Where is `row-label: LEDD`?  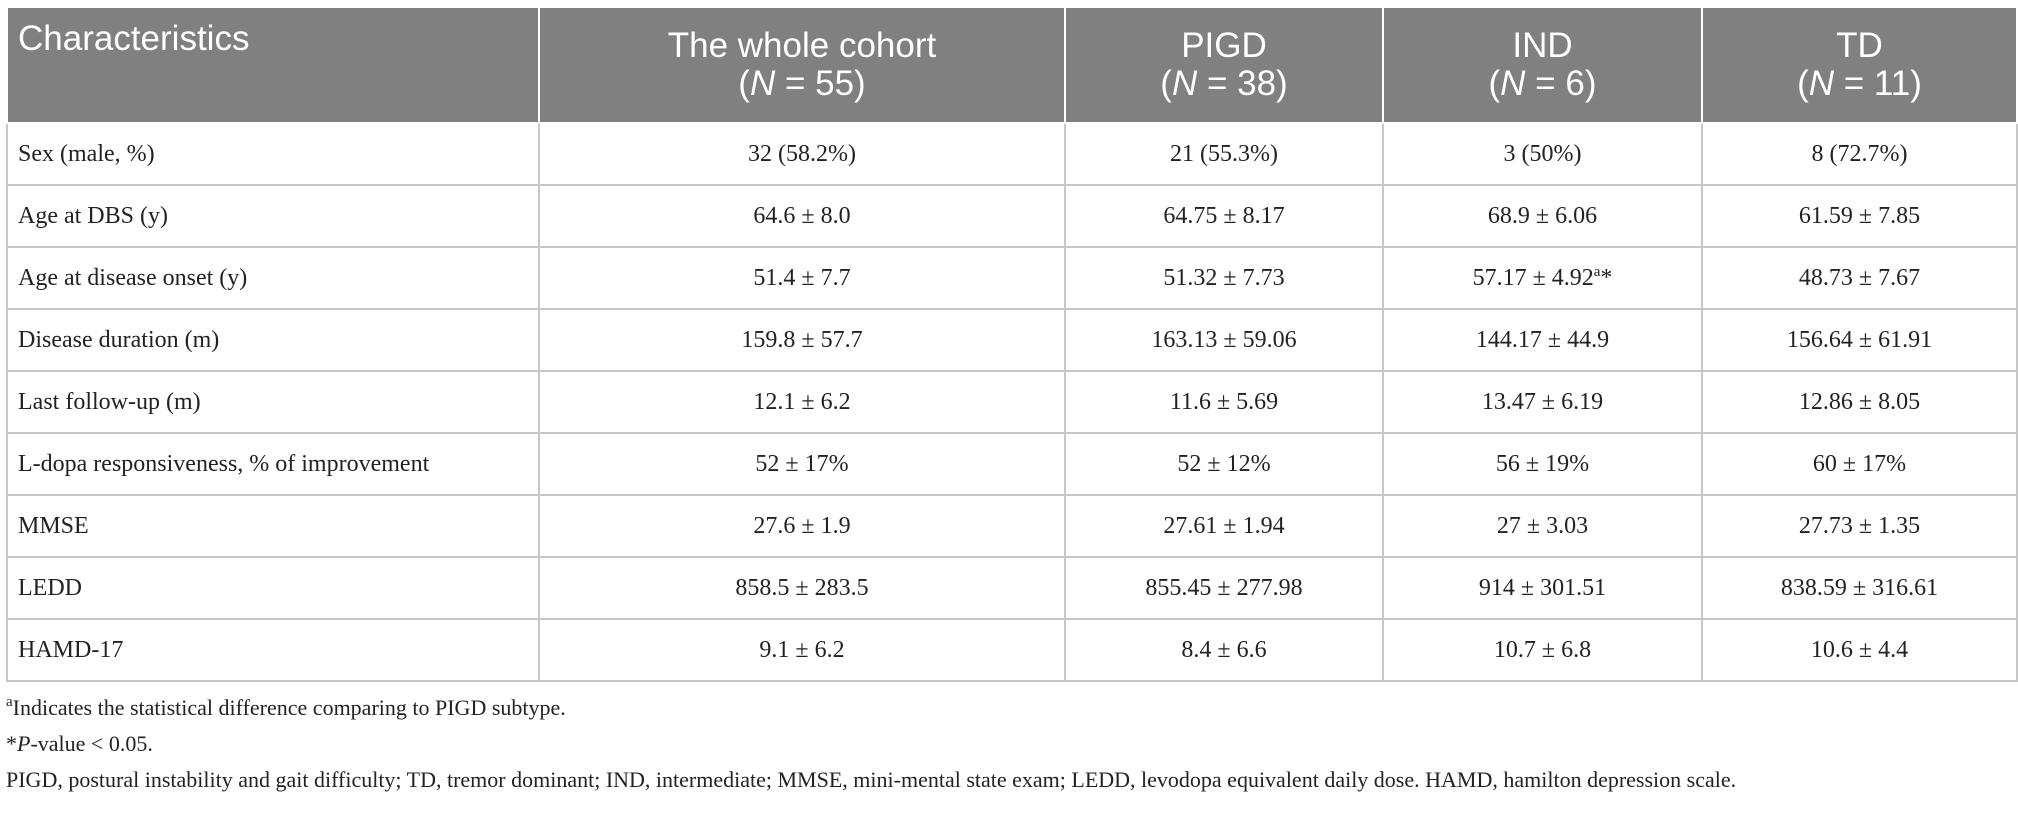
row-label: LEDD is located at coordinates (273, 588).